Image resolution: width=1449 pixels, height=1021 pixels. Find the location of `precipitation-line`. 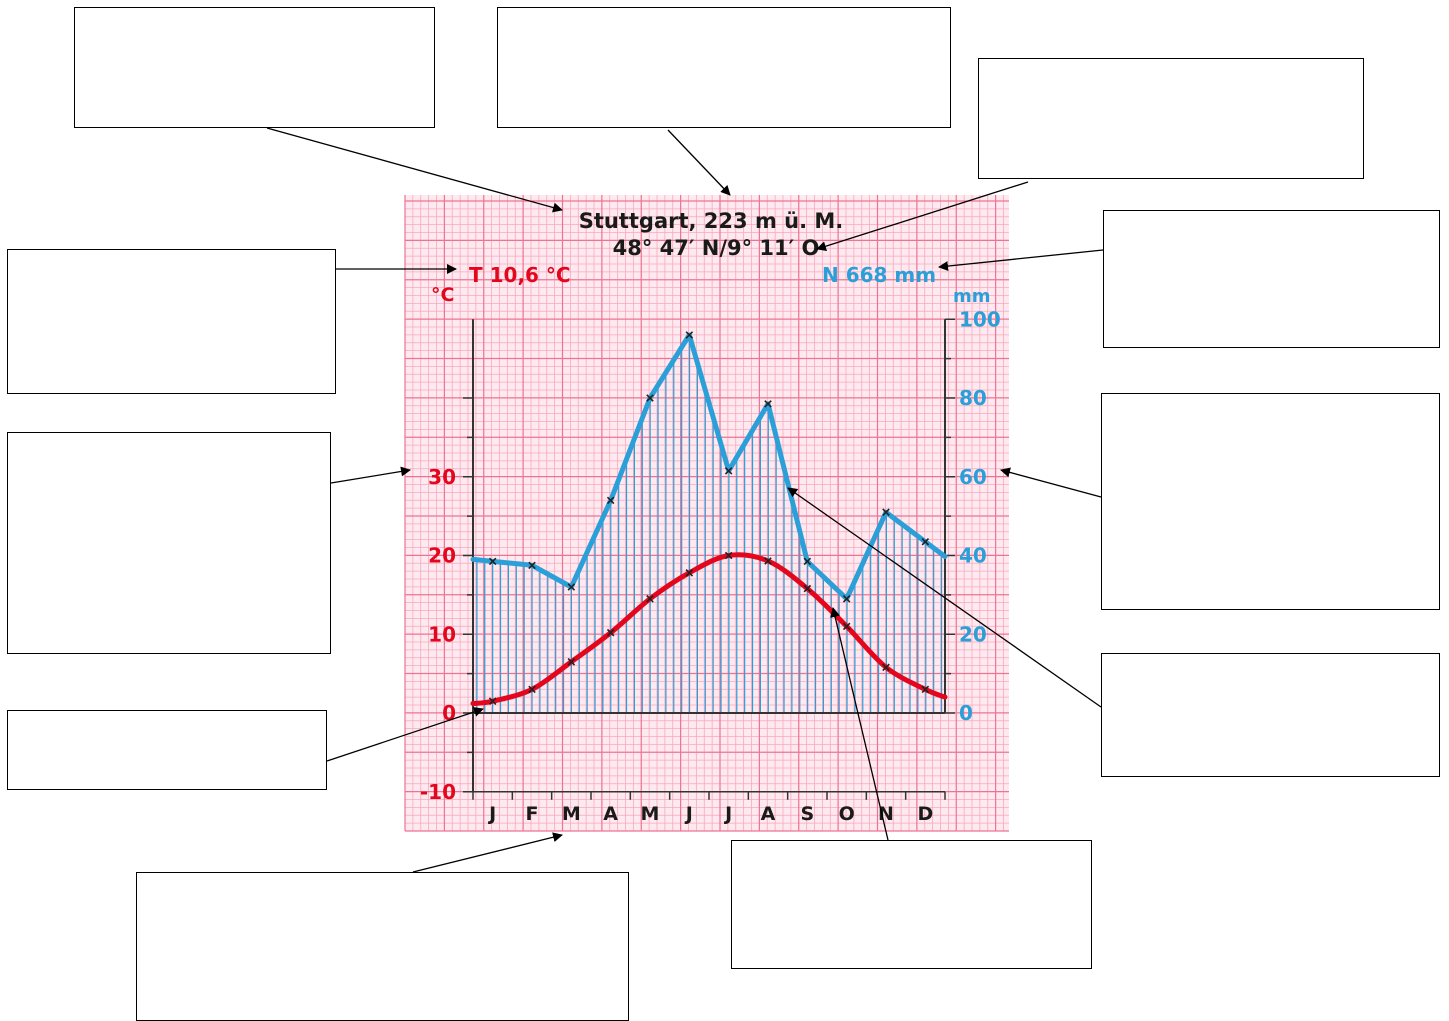

precipitation-line is located at coordinates (709, 467).